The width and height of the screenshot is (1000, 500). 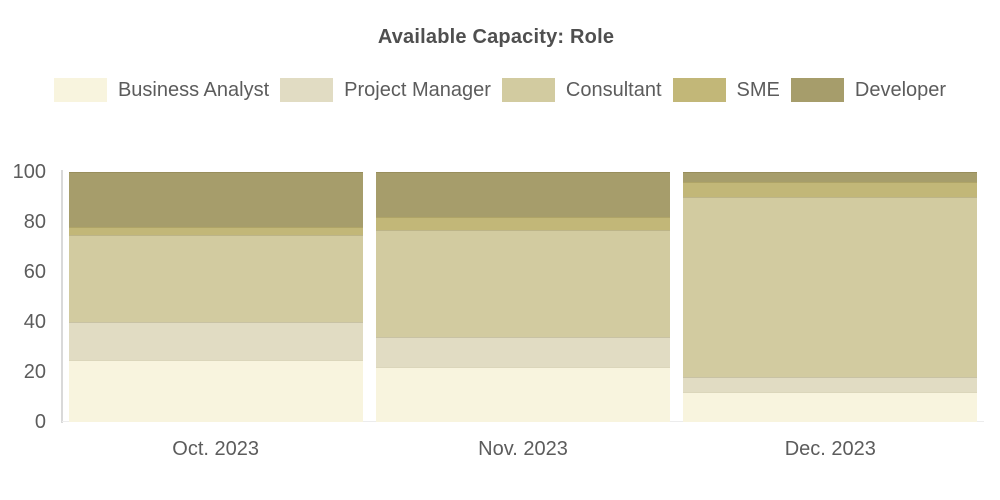 I want to click on legend-swatch-icon-developer, so click(x=817, y=90).